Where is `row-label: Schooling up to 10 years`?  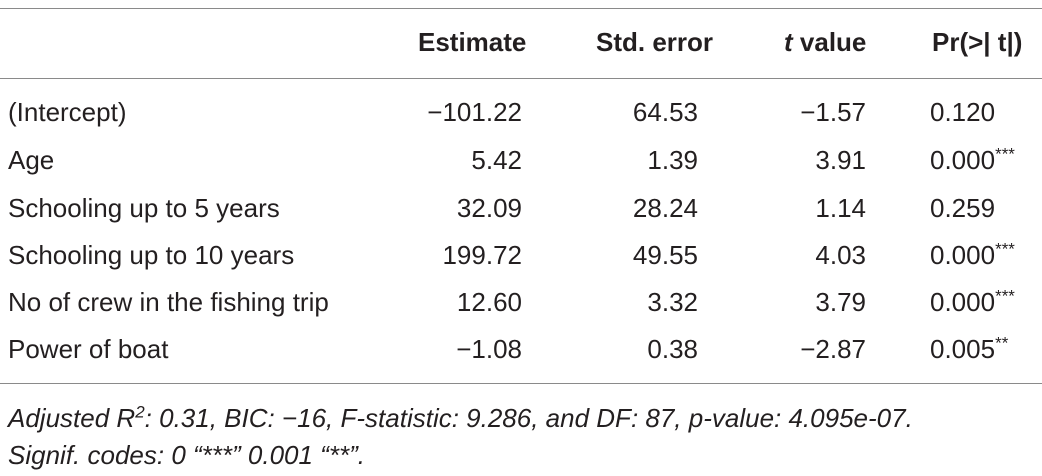 row-label: Schooling up to 10 years is located at coordinates (151, 255).